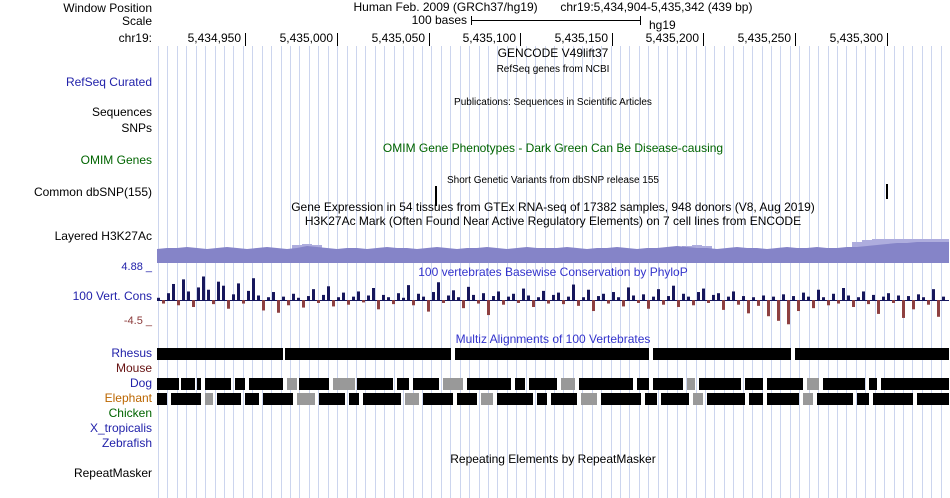 The height and width of the screenshot is (498, 950). I want to click on track-label-chr19: chr19:, so click(135, 38).